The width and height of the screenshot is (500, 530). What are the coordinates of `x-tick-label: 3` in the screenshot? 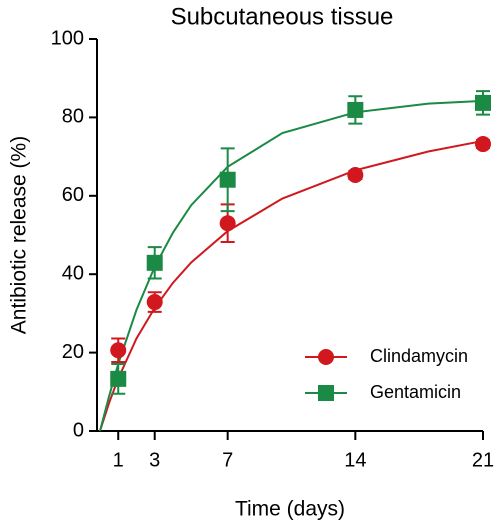 It's located at (154, 460).